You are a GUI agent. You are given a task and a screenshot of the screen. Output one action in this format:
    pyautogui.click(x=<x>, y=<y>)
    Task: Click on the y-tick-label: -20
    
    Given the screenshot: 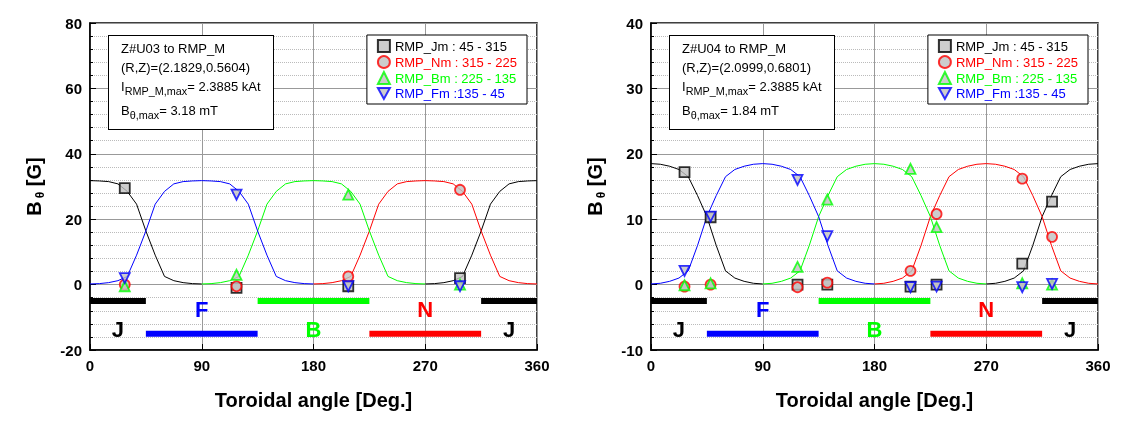 What is the action you would take?
    pyautogui.click(x=71, y=350)
    